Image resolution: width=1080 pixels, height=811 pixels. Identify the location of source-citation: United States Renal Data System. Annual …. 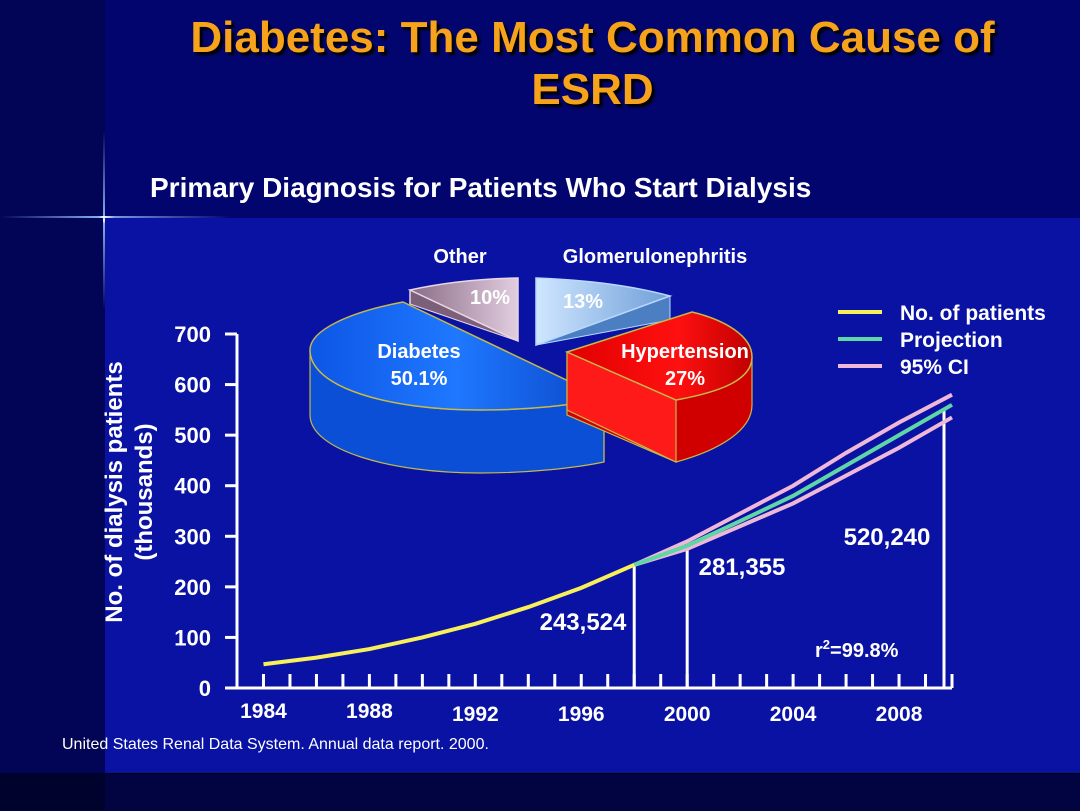
(275, 744).